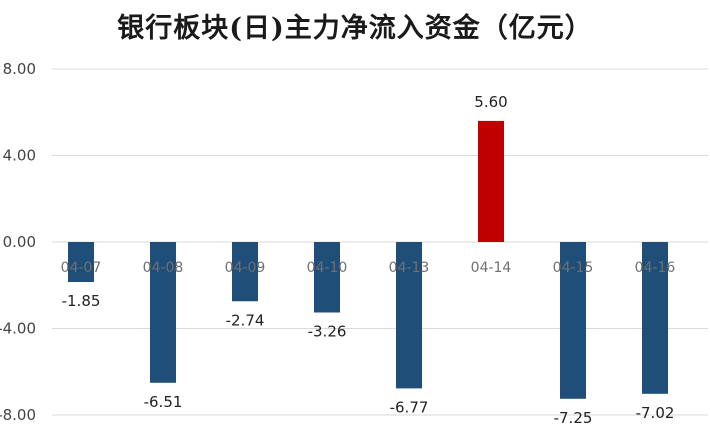 This screenshot has height=432, width=710. What do you see at coordinates (573, 418) in the screenshot?
I see `data-label: -7.25` at bounding box center [573, 418].